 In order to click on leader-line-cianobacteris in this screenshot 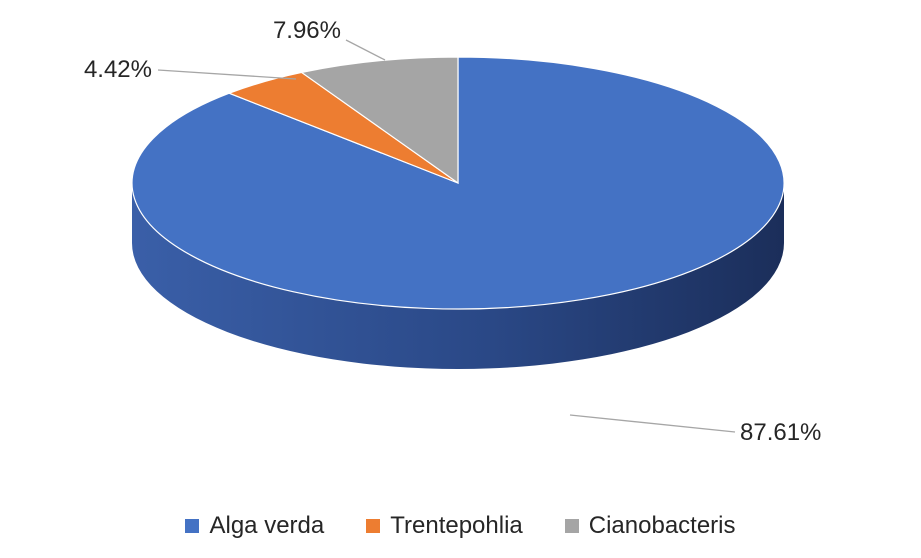, I will do `click(365, 50)`.